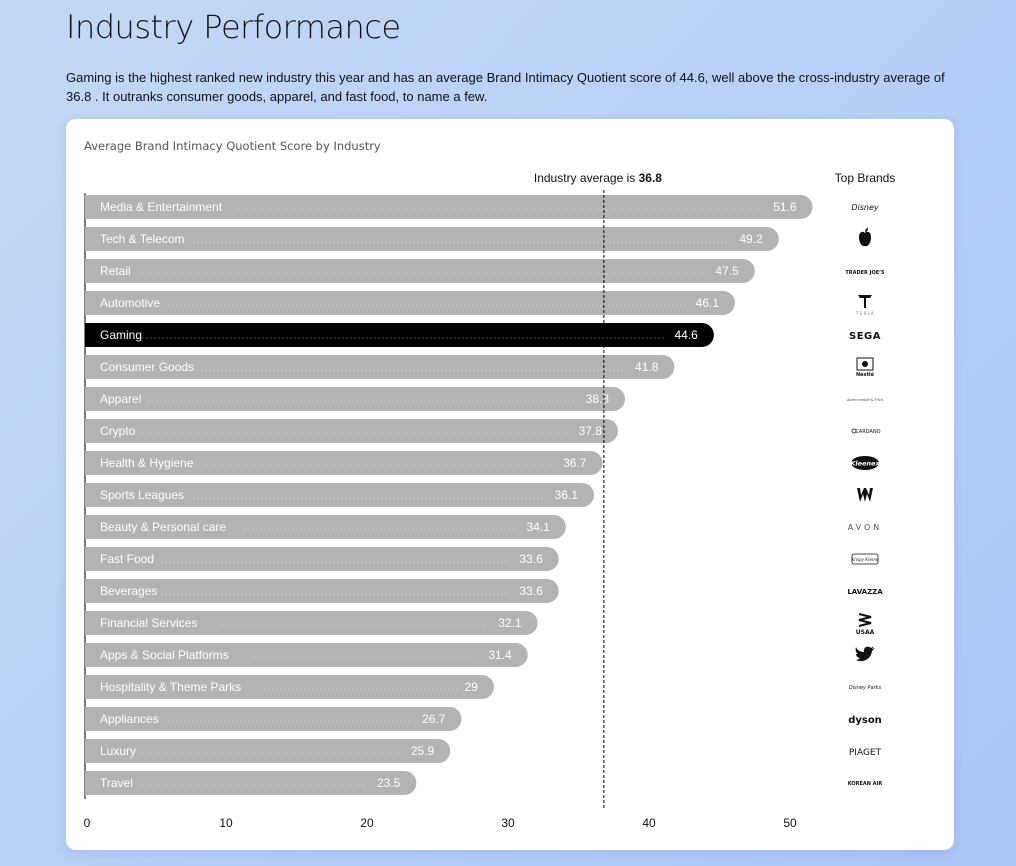  Describe the element at coordinates (790, 823) in the screenshot. I see `x-tick-label: 50` at that location.